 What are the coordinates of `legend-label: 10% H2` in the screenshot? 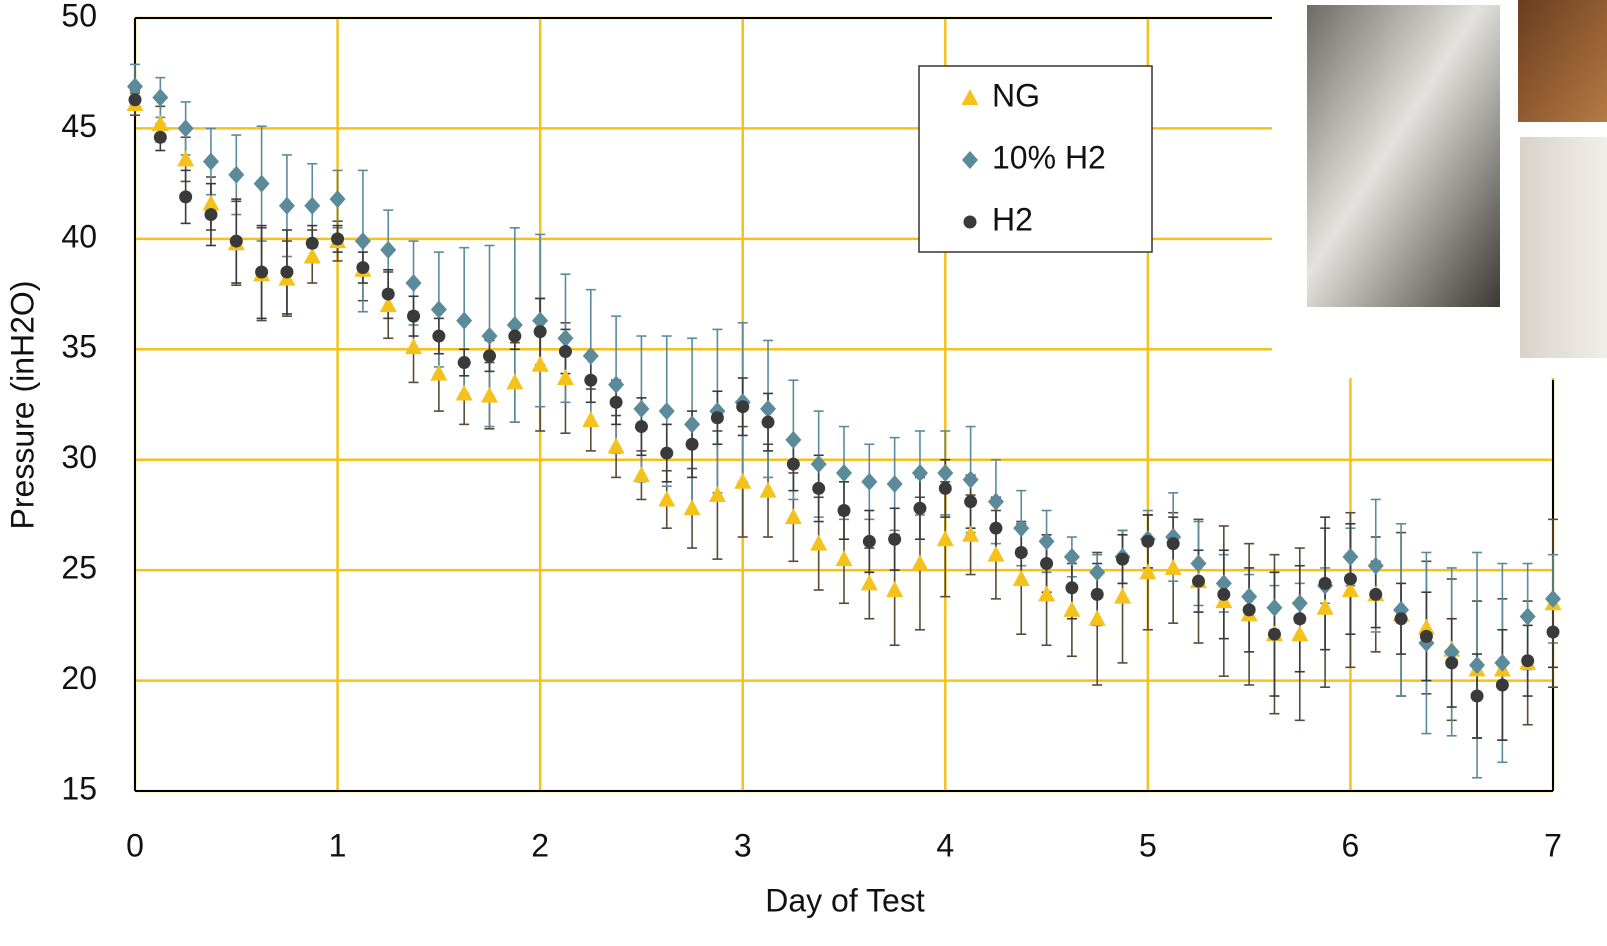 It's located at (1049, 157).